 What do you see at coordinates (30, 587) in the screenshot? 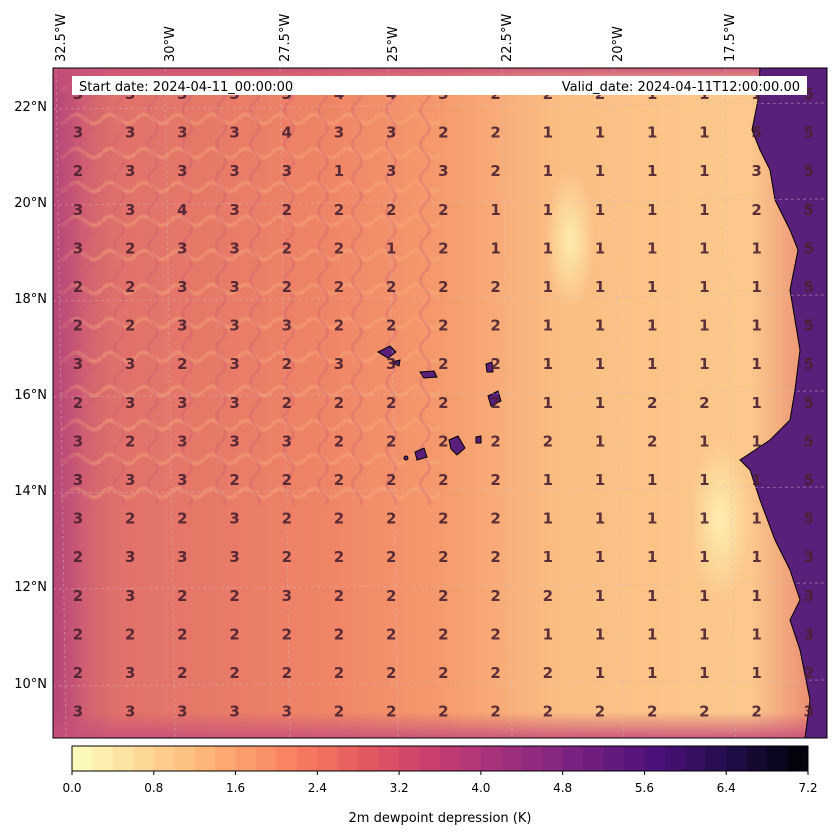
I see `latitude-tick: 12°N` at bounding box center [30, 587].